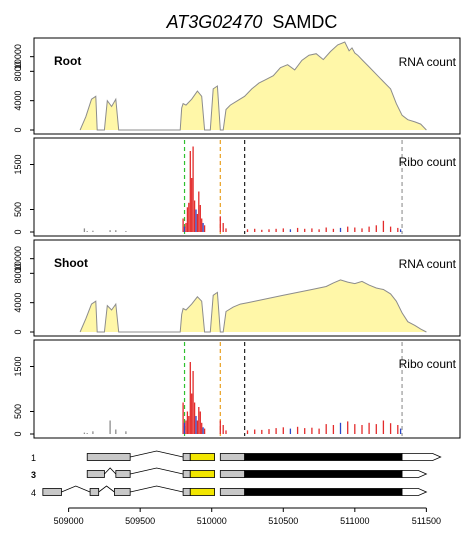 The width and height of the screenshot is (472, 539). What do you see at coordinates (33, 458) in the screenshot?
I see `transcript-label: 1` at bounding box center [33, 458].